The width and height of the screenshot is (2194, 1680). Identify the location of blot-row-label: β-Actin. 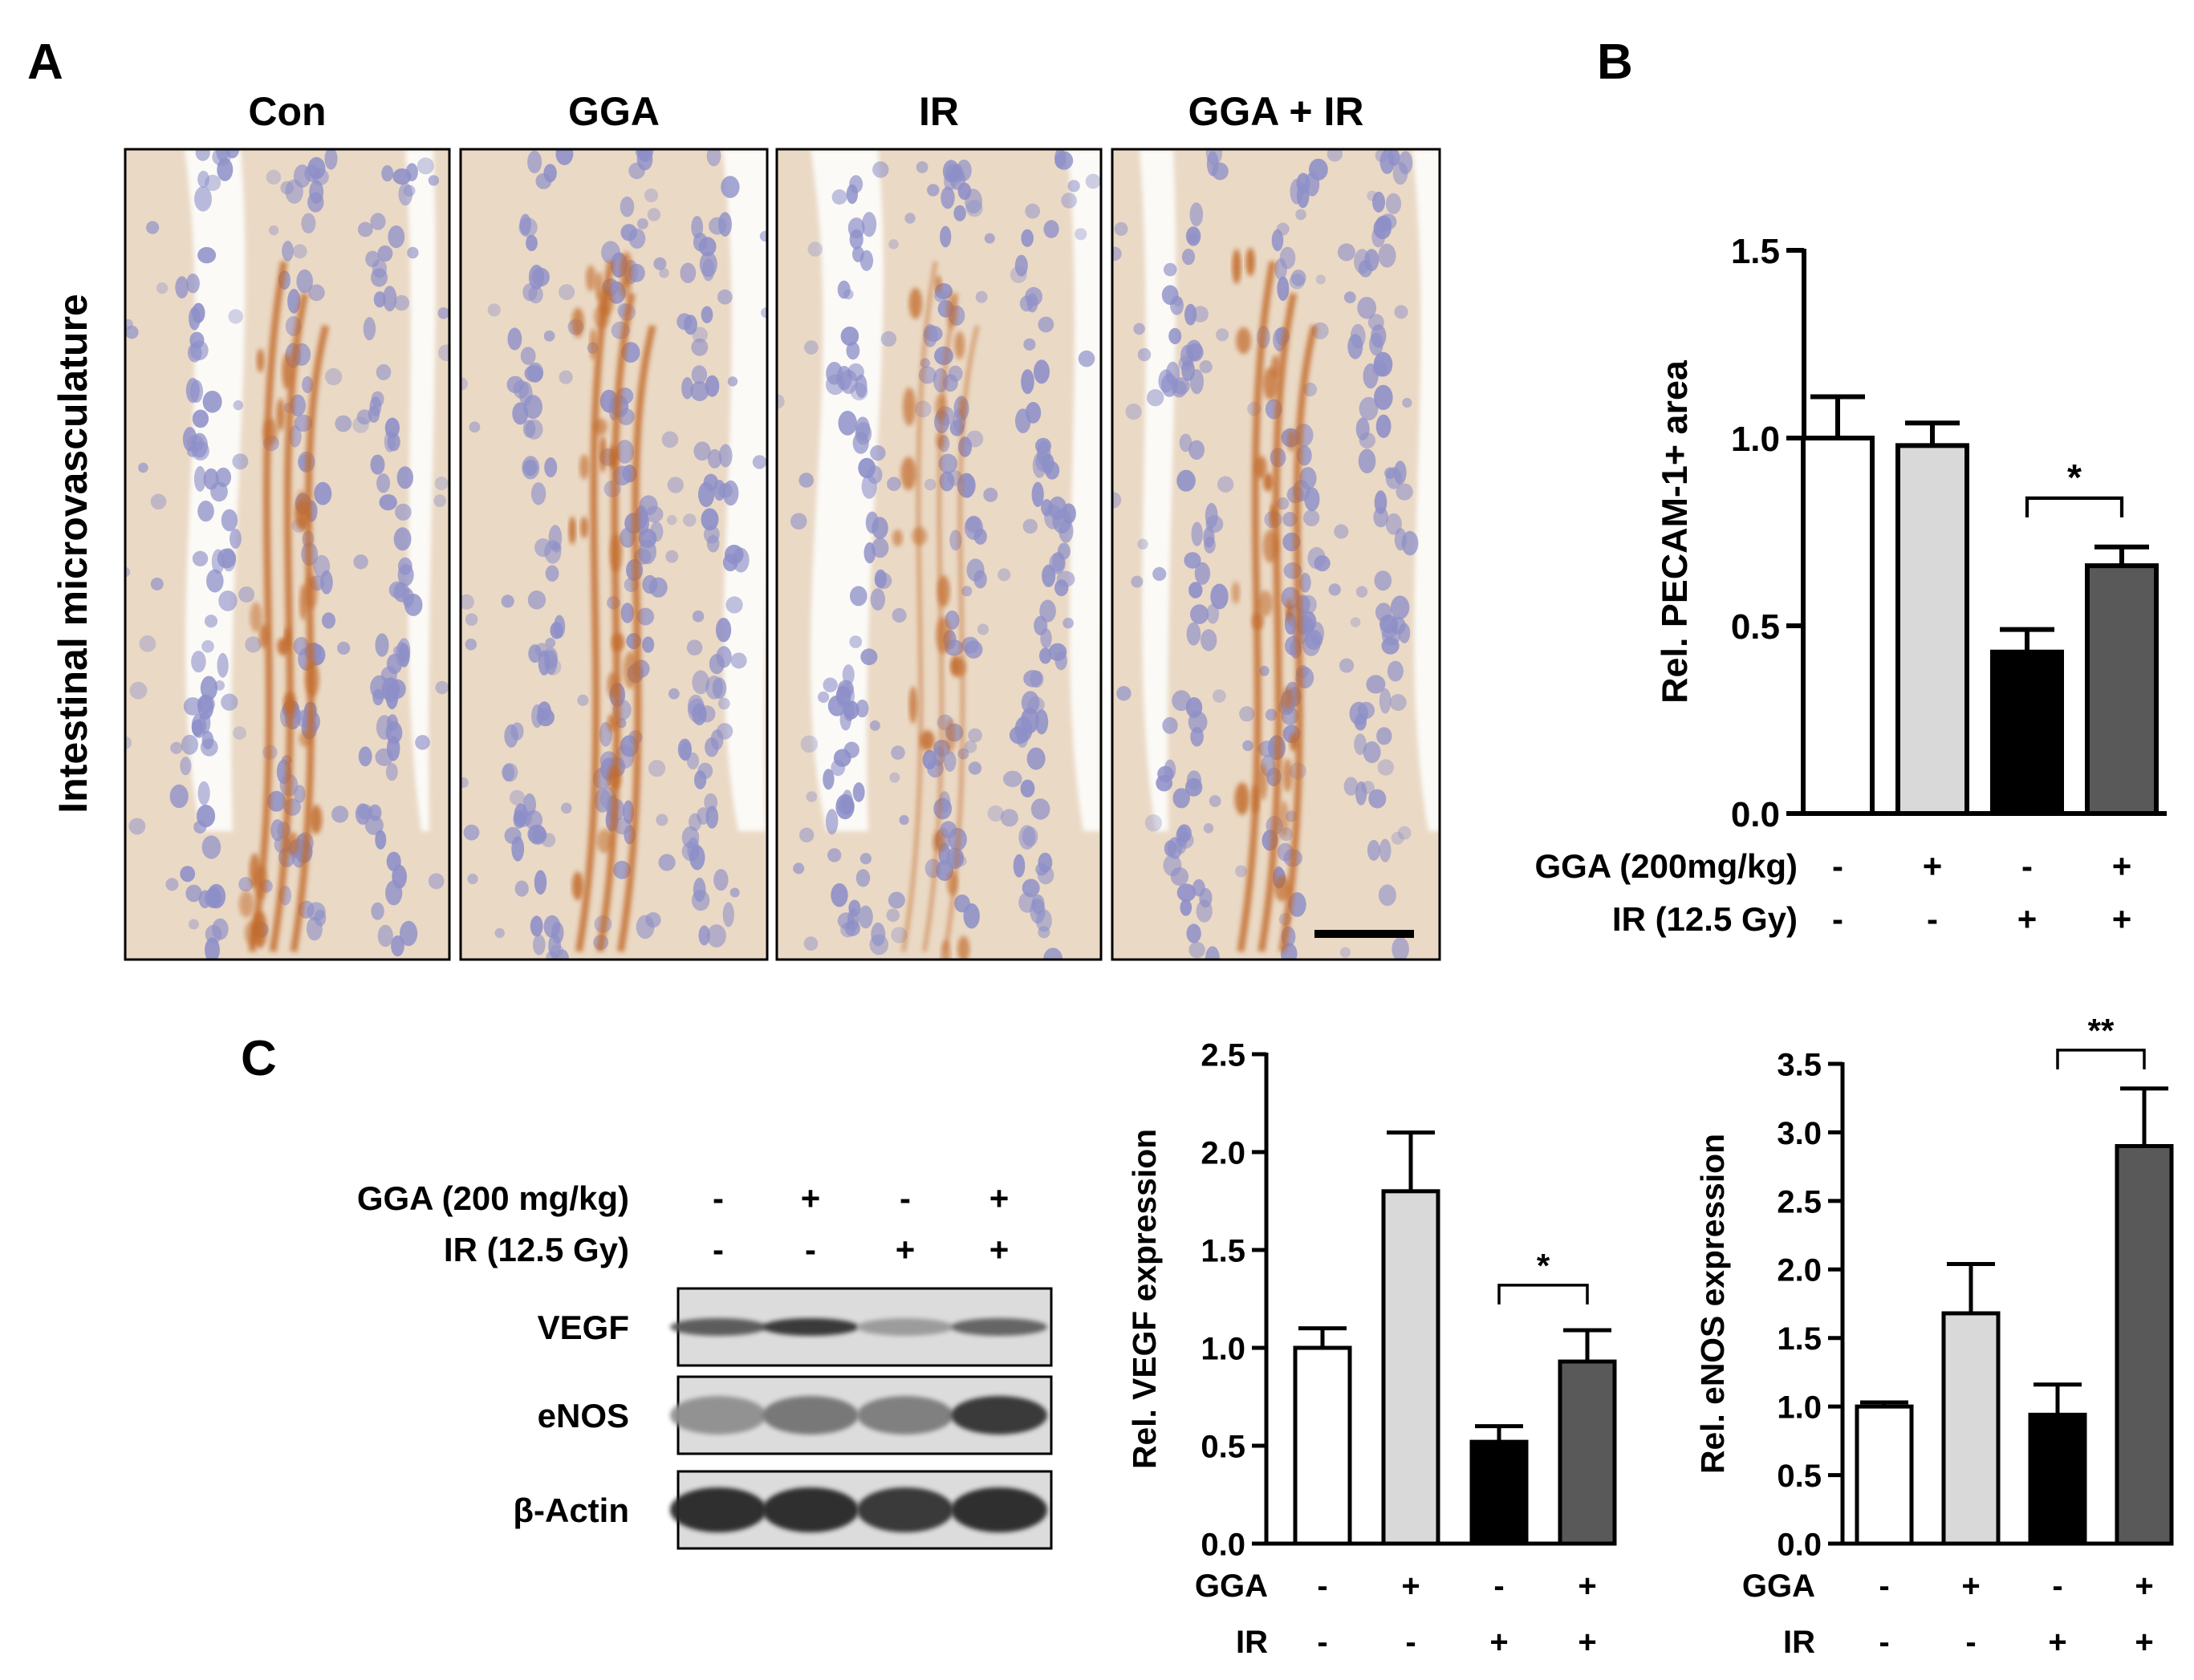
(571, 1510).